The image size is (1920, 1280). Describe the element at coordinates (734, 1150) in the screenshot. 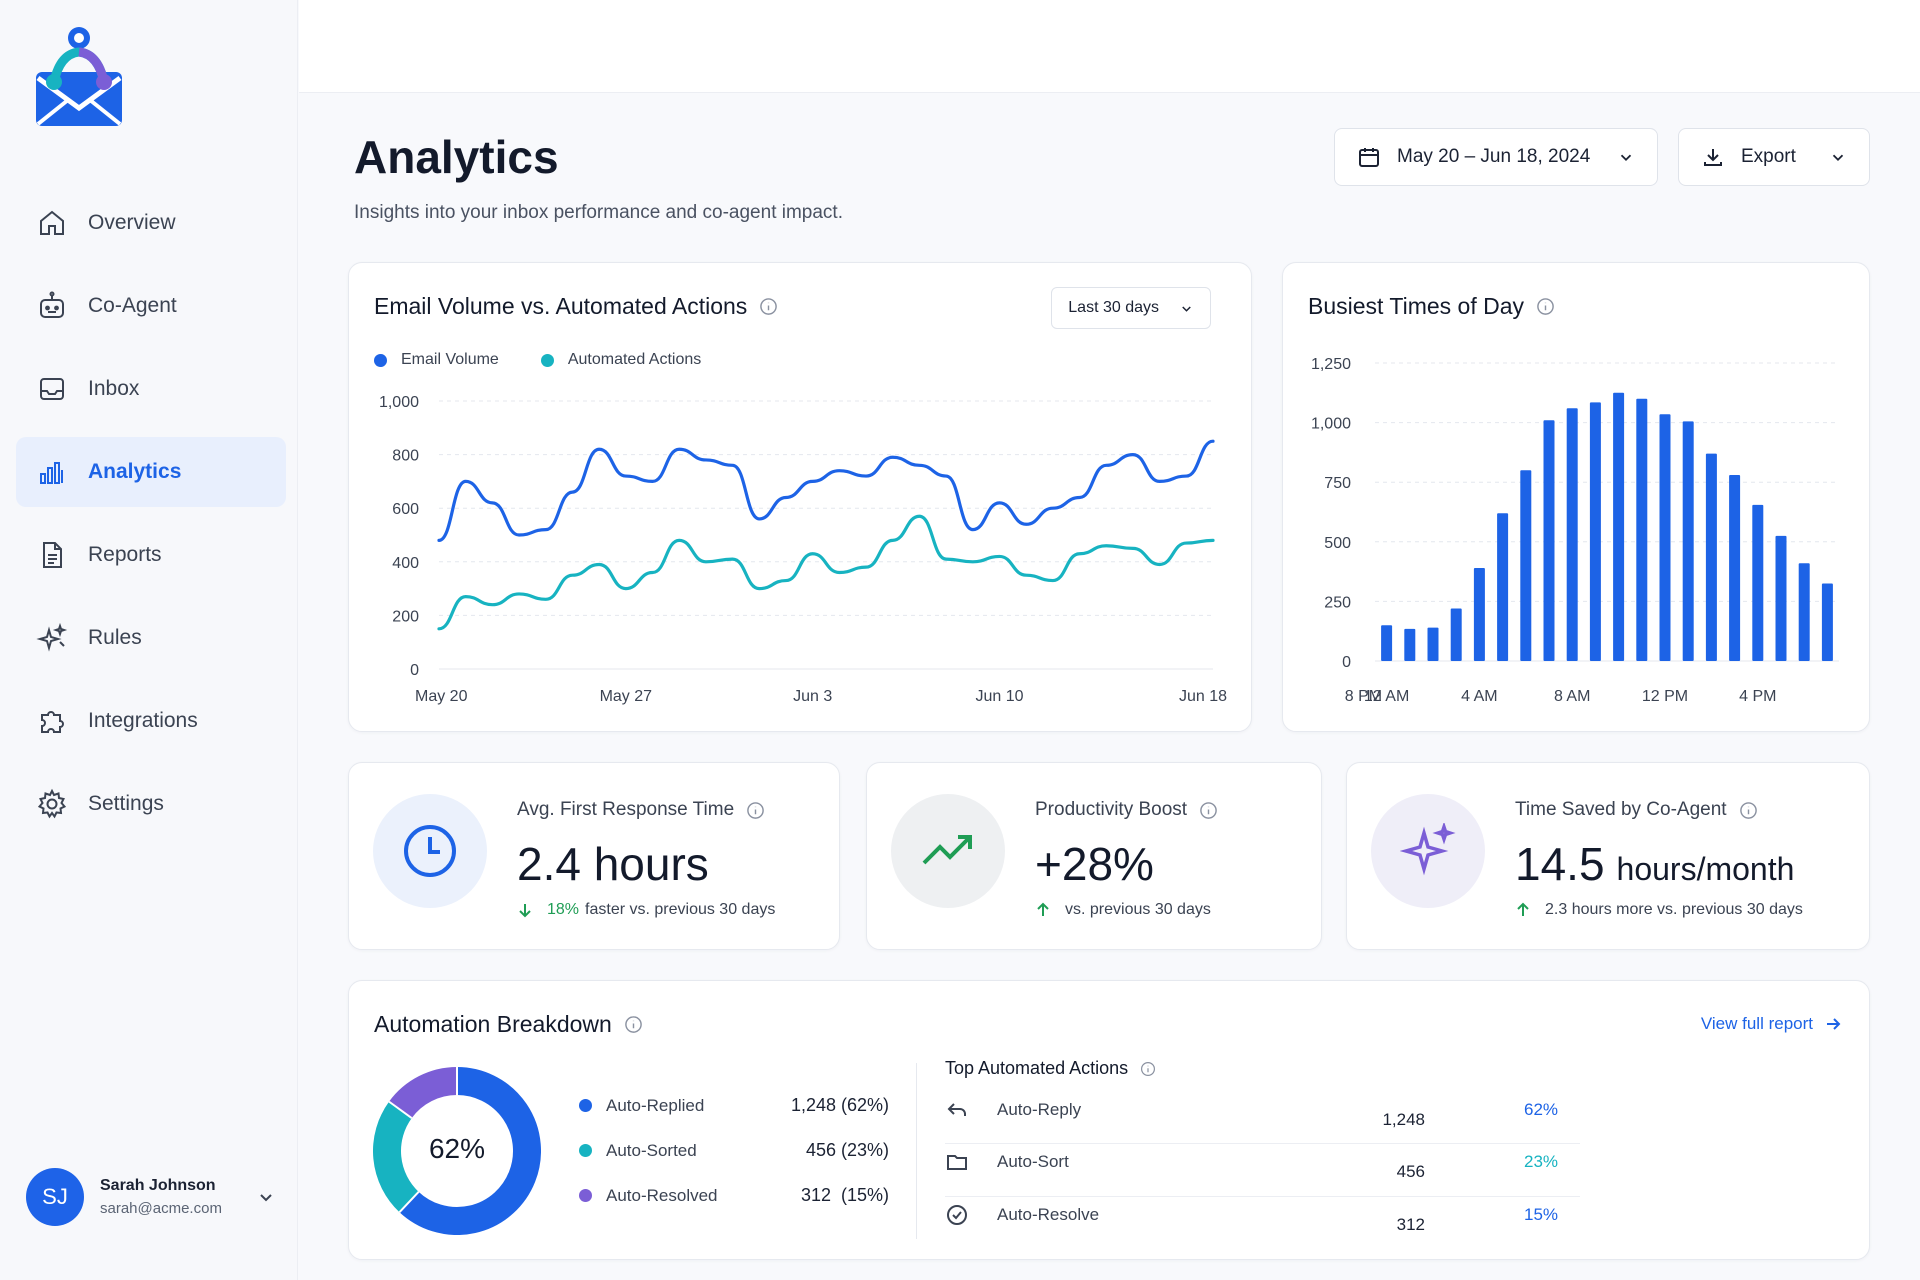

I see `breakdown-row: Auto-Sorted 456 (23%)` at that location.